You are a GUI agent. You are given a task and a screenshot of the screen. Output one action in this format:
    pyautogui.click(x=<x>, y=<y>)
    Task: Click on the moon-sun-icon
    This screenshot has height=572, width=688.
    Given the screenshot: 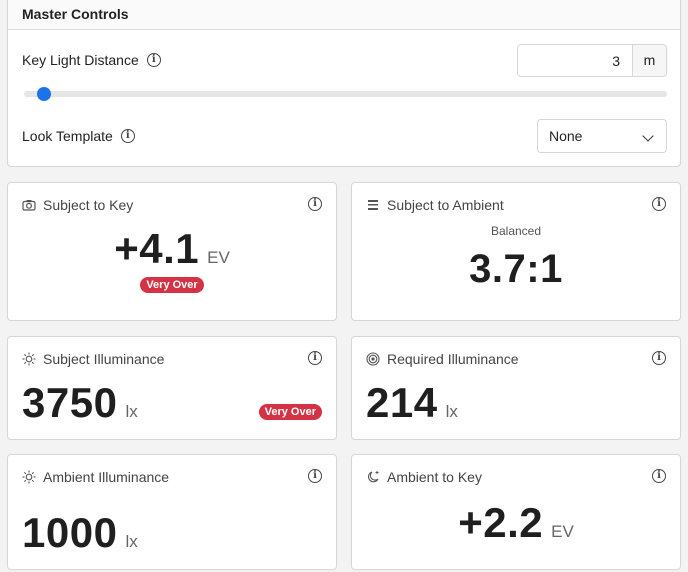 What is the action you would take?
    pyautogui.click(x=373, y=477)
    